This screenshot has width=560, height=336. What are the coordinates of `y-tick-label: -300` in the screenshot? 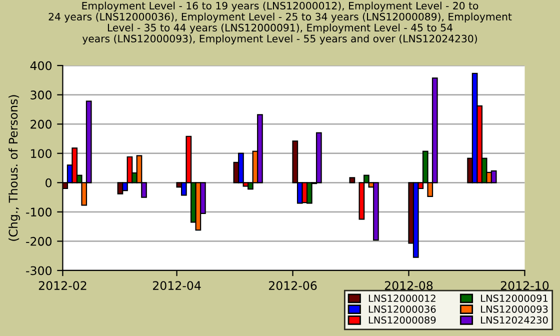 It's located at (39, 271).